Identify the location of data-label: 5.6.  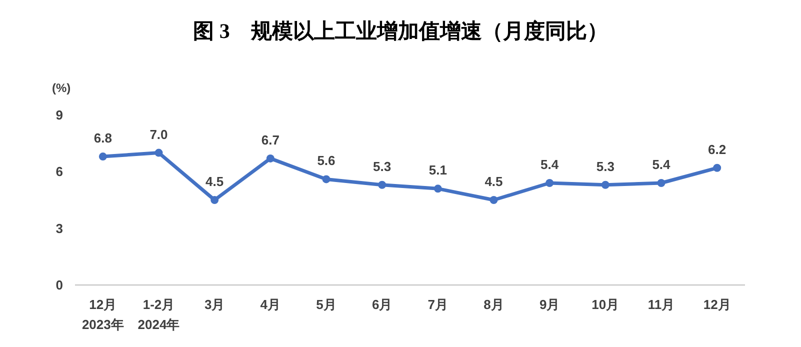
(326, 160).